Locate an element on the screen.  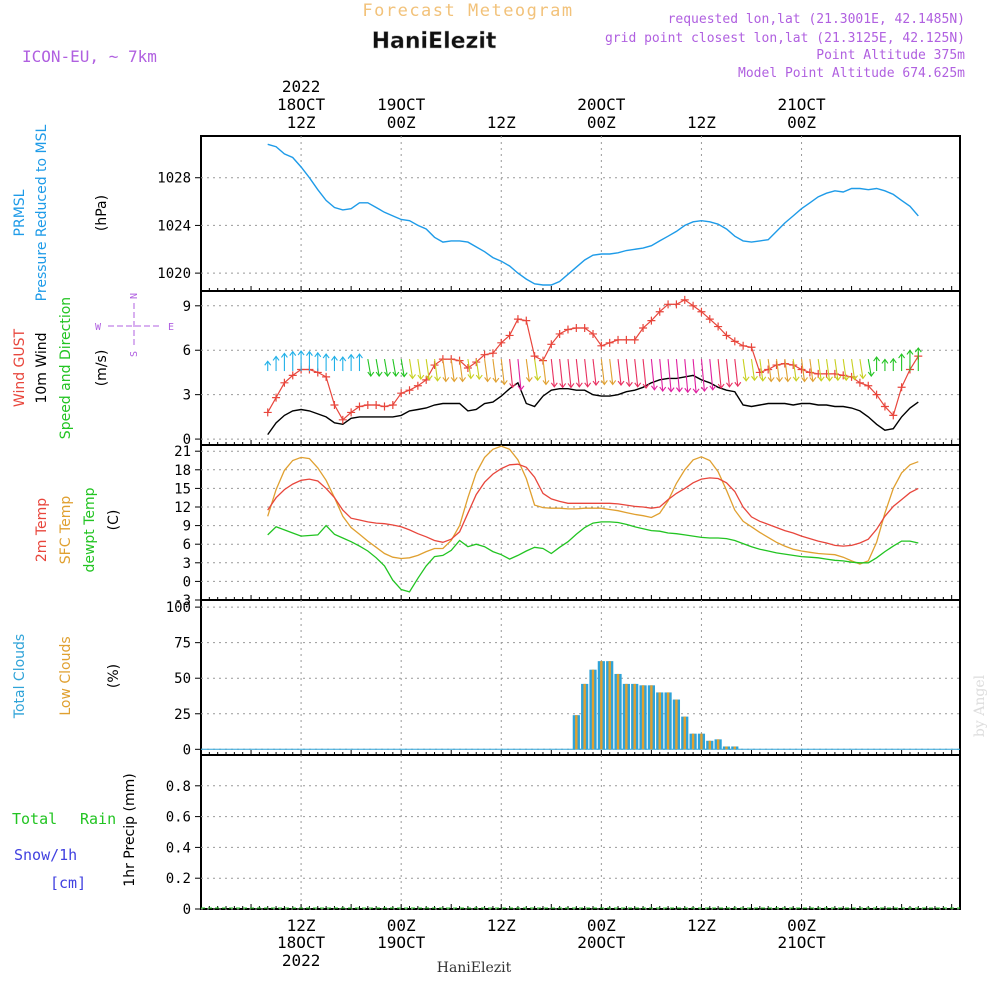
clouds-frame is located at coordinates (580, 677).